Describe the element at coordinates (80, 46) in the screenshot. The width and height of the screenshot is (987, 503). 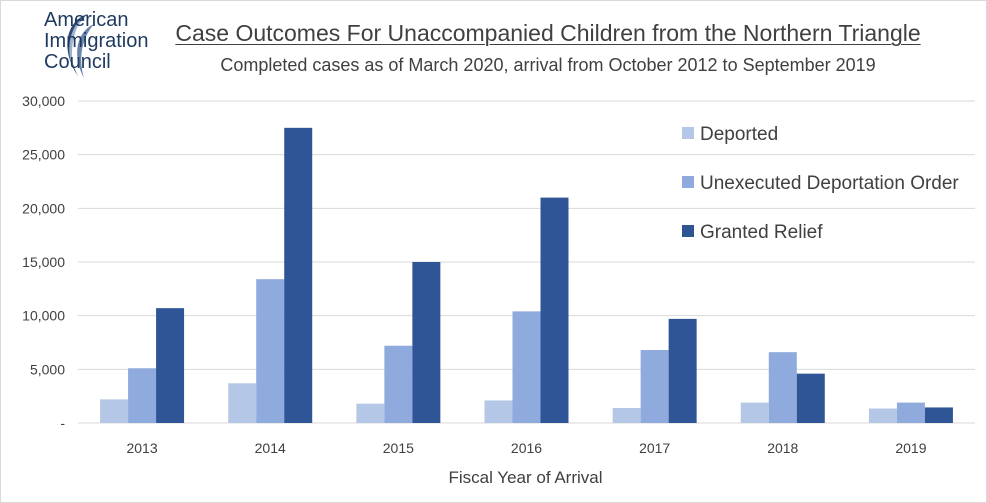
I see `logo-swirl-icon` at that location.